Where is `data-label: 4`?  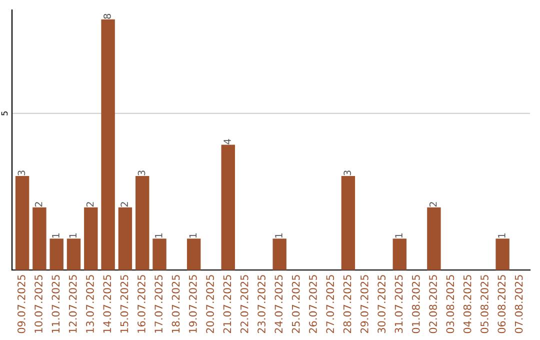 data-label: 4 is located at coordinates (227, 141).